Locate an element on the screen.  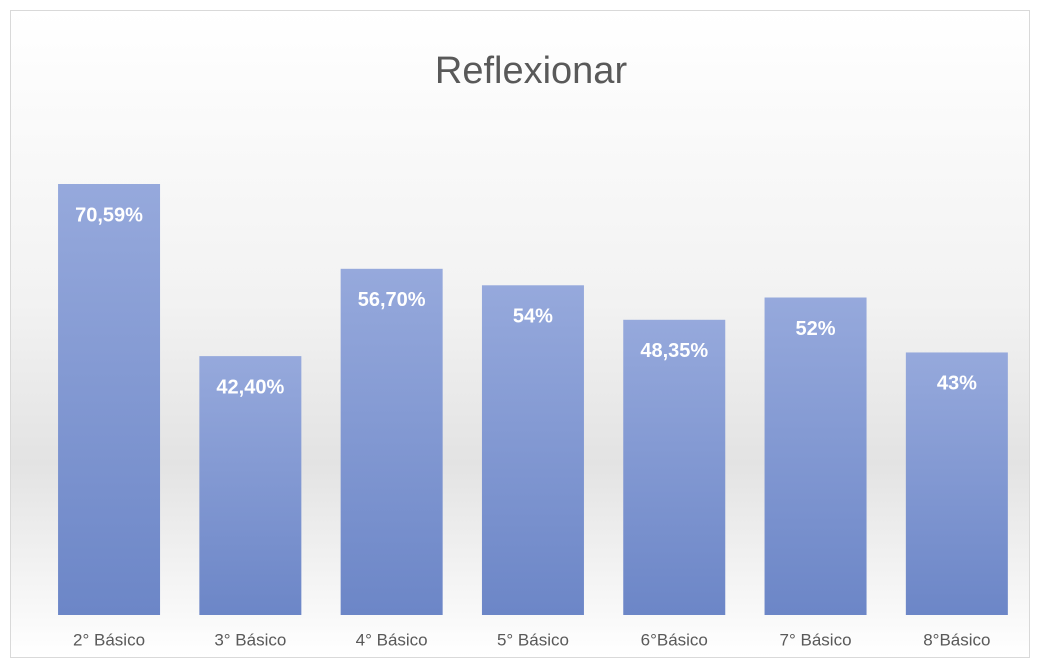
data-label: 54% is located at coordinates (533, 317).